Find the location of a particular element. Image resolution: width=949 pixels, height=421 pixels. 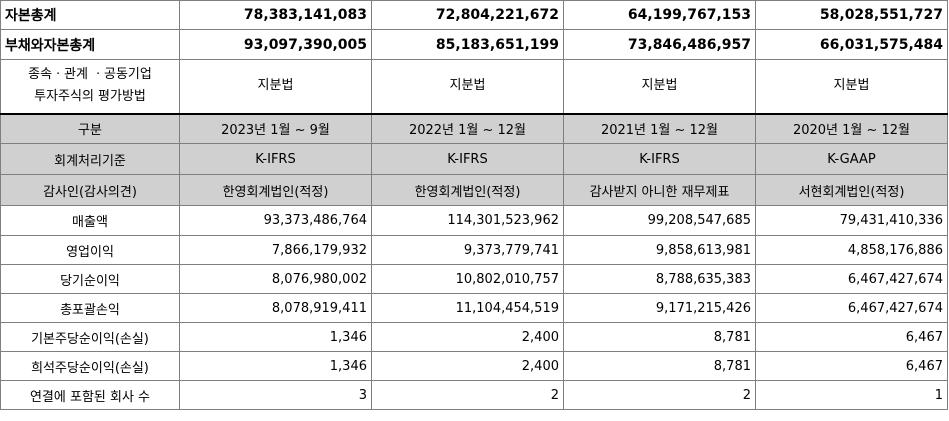

row-label: 구분 is located at coordinates (90, 128).